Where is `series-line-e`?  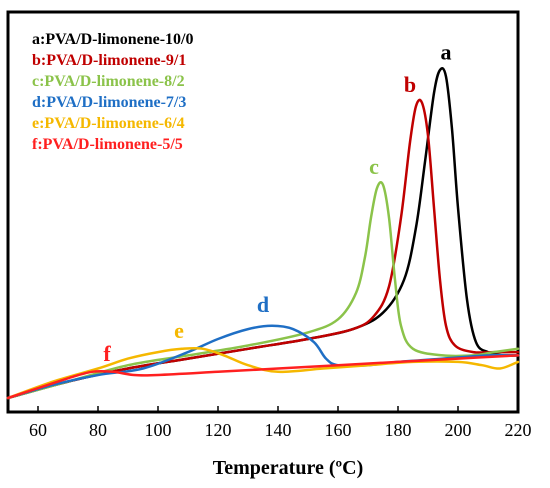 series-line-e is located at coordinates (263, 373).